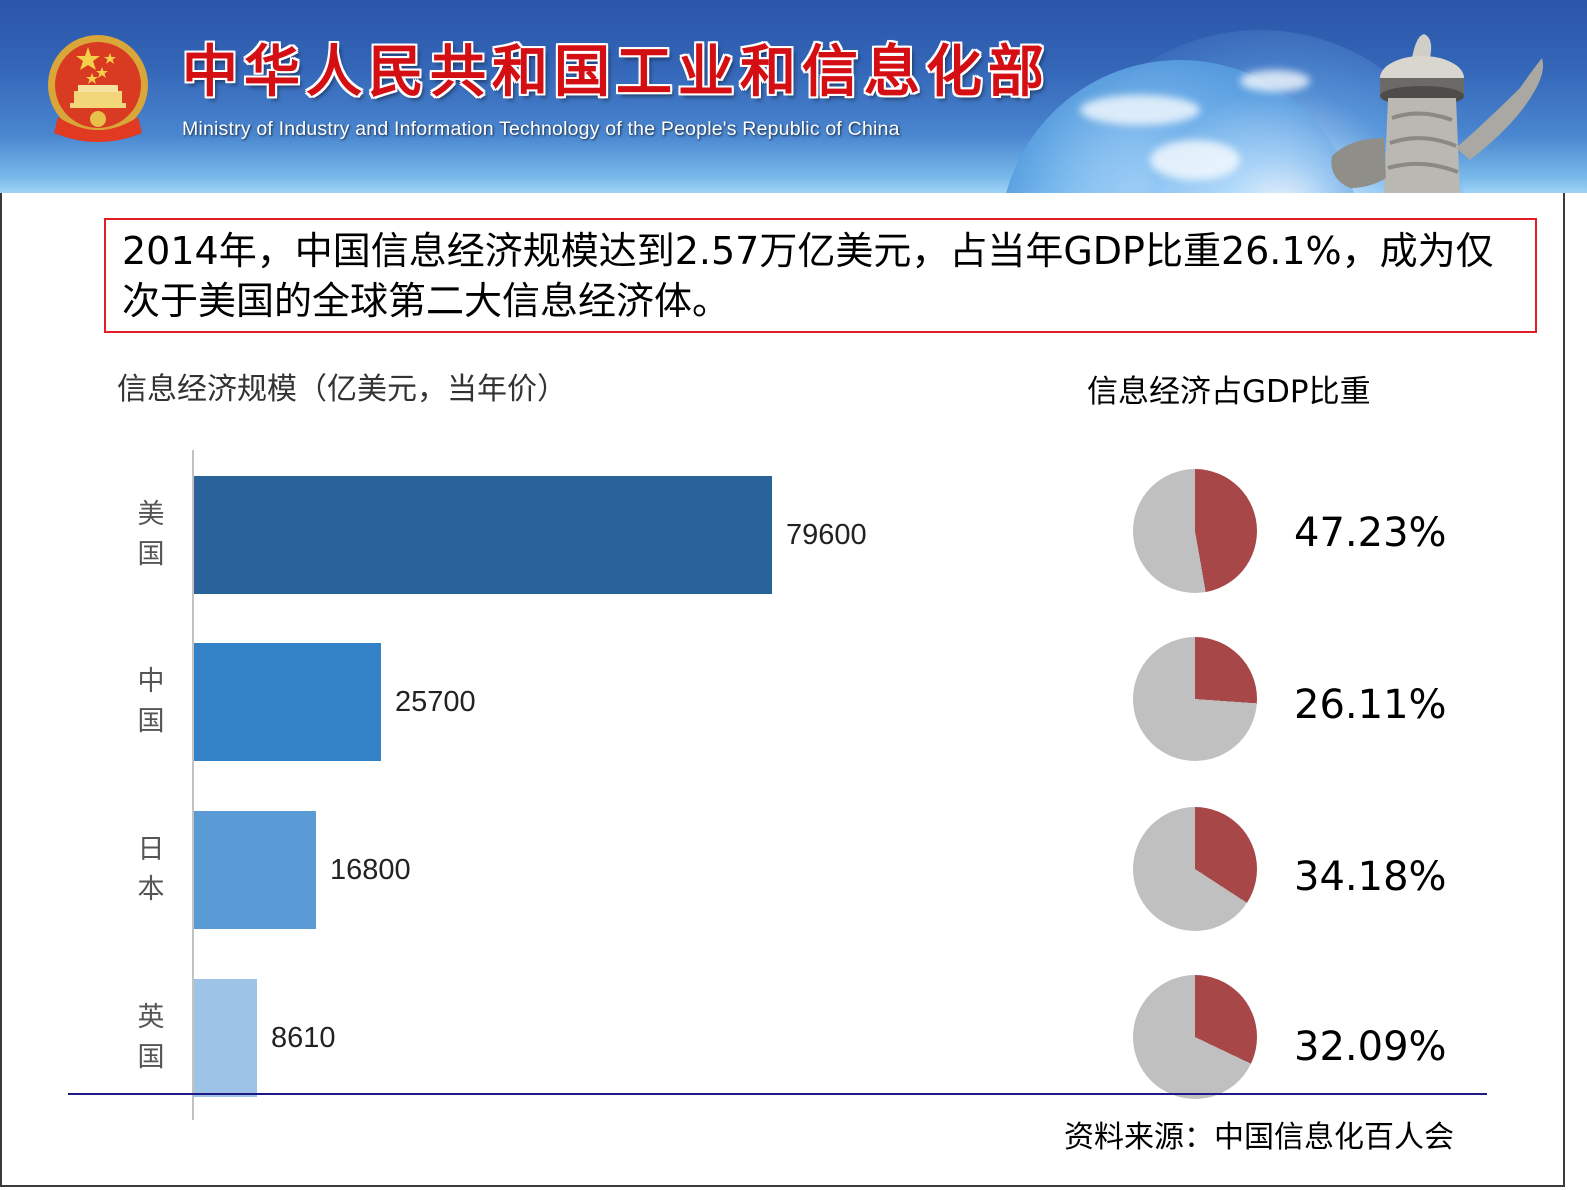 This screenshot has width=1587, height=1190. I want to click on bar-japan, so click(255, 870).